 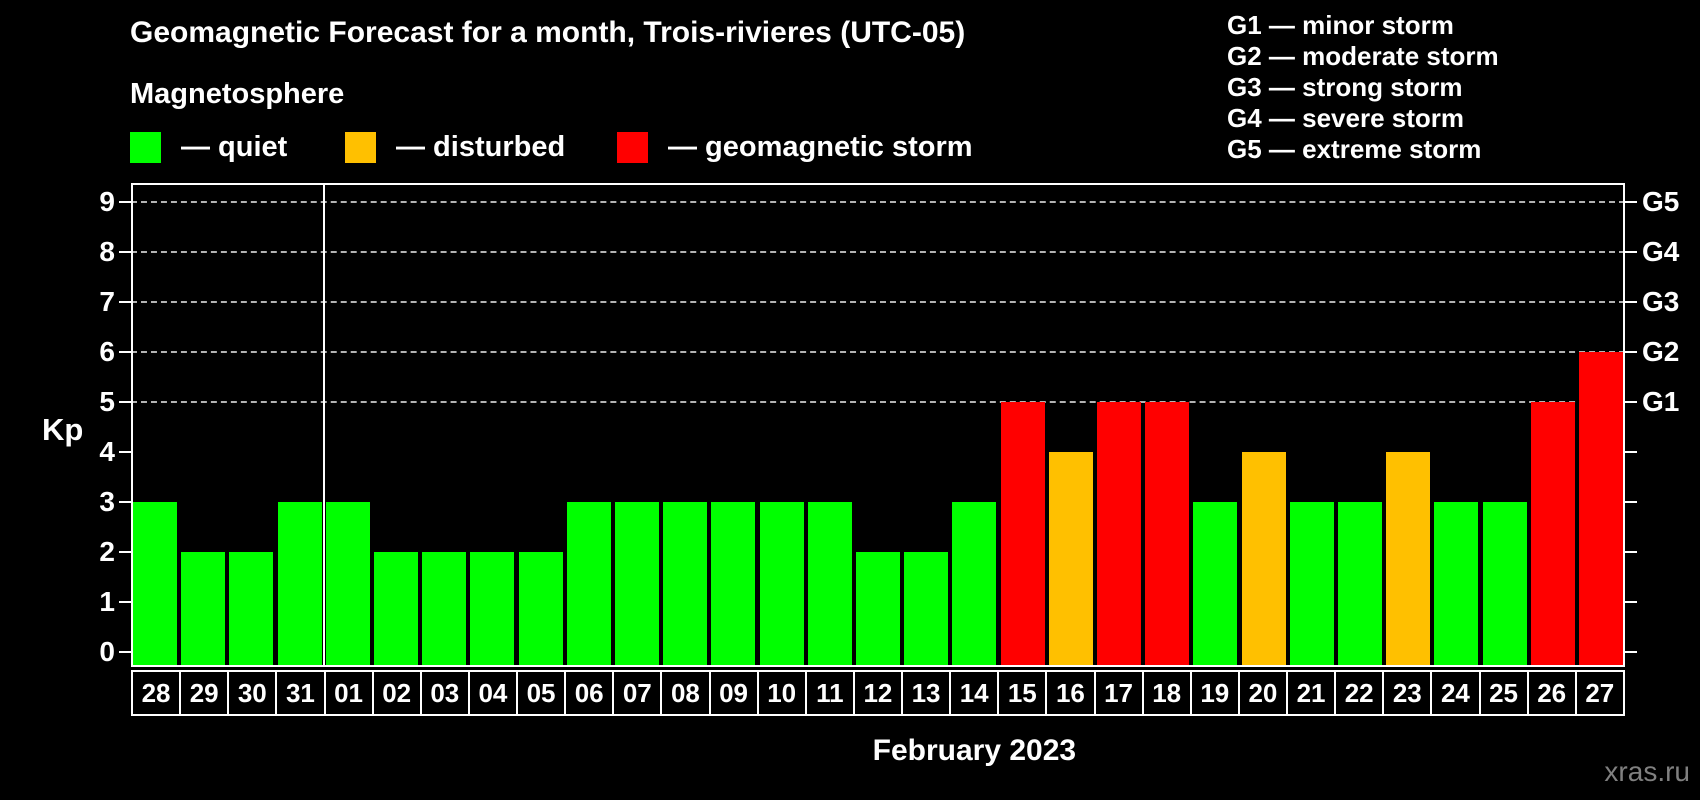 What do you see at coordinates (974, 750) in the screenshot?
I see `x-axis-title: February 2023` at bounding box center [974, 750].